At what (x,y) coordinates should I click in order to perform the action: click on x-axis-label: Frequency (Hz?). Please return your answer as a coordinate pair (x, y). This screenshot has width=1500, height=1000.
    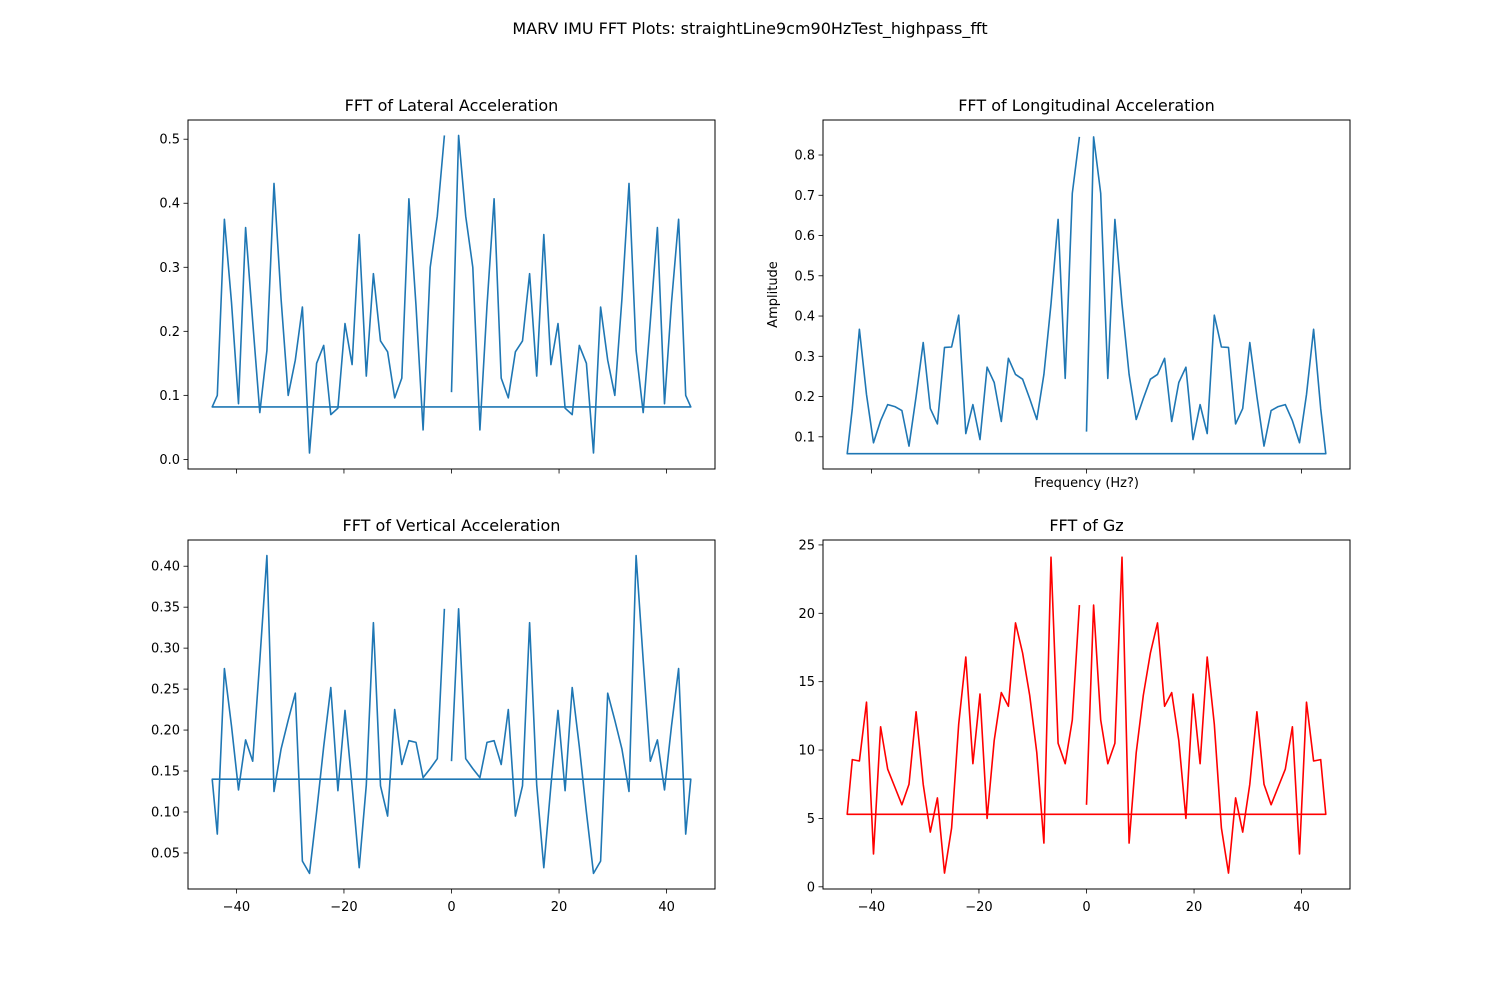
    Looking at the image, I should click on (1086, 483).